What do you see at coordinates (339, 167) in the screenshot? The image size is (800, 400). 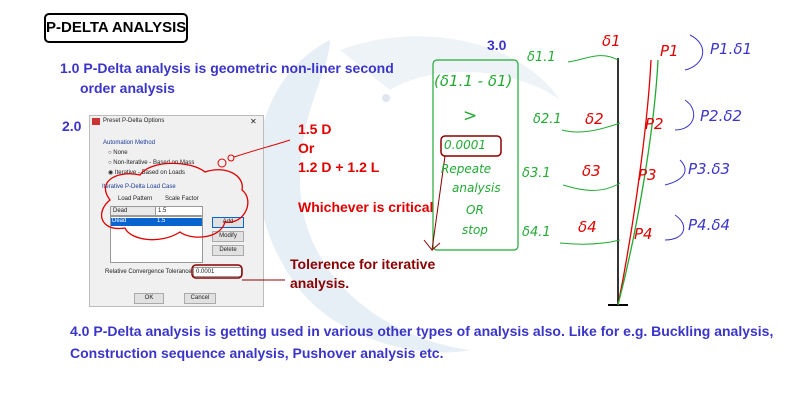 I see `combo-2: 1.2 D + 1.2 L` at bounding box center [339, 167].